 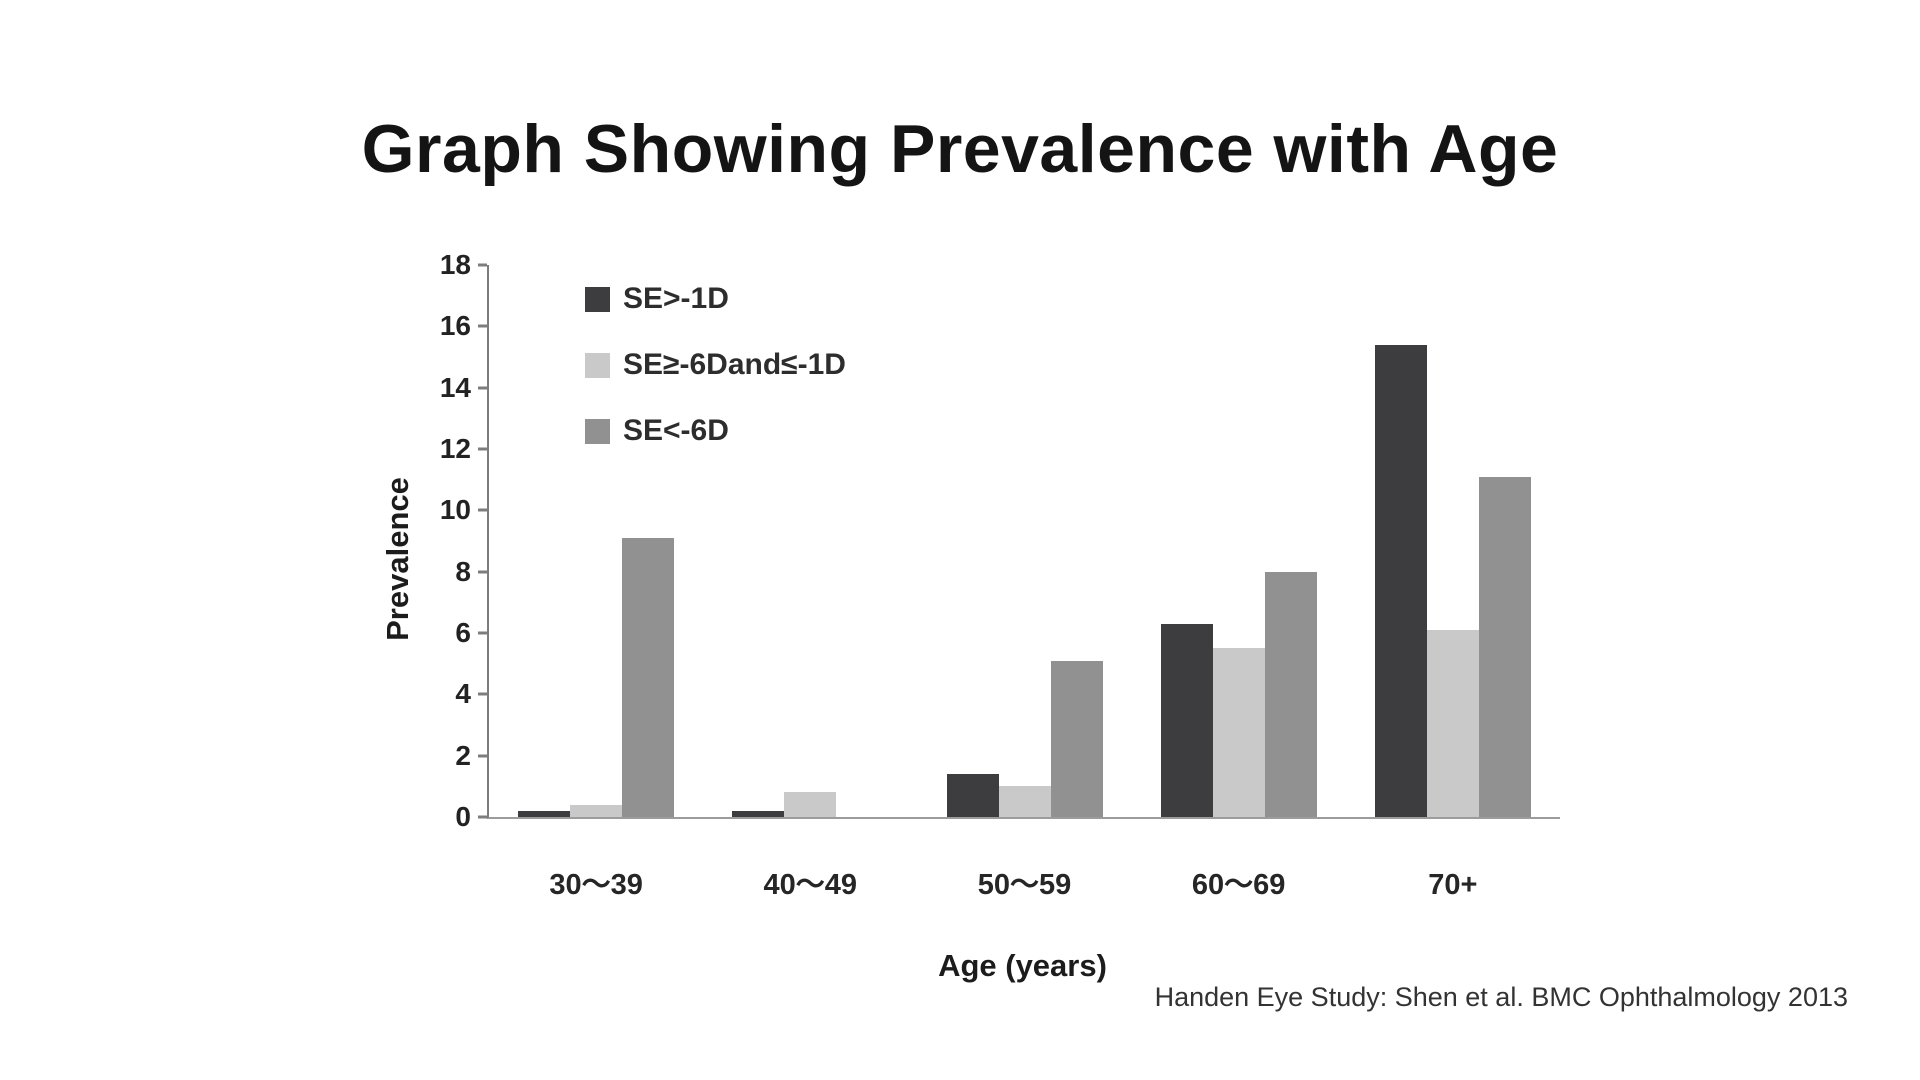 I want to click on legend-entry: SE≥-6Dand≤-1D, so click(x=715, y=365).